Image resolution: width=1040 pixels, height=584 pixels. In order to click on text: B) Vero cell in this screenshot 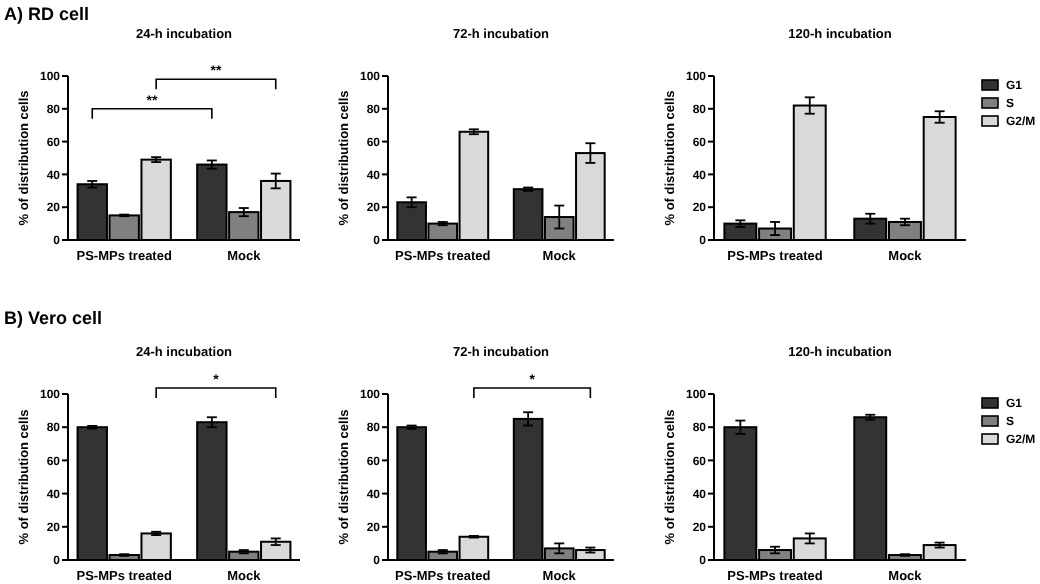, I will do `click(53, 318)`.